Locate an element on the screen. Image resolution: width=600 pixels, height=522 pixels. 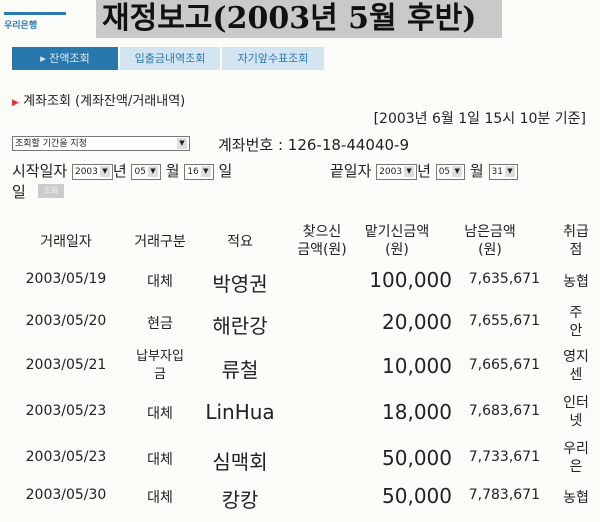
cell-balance: 7,783,671 is located at coordinates (504, 495).